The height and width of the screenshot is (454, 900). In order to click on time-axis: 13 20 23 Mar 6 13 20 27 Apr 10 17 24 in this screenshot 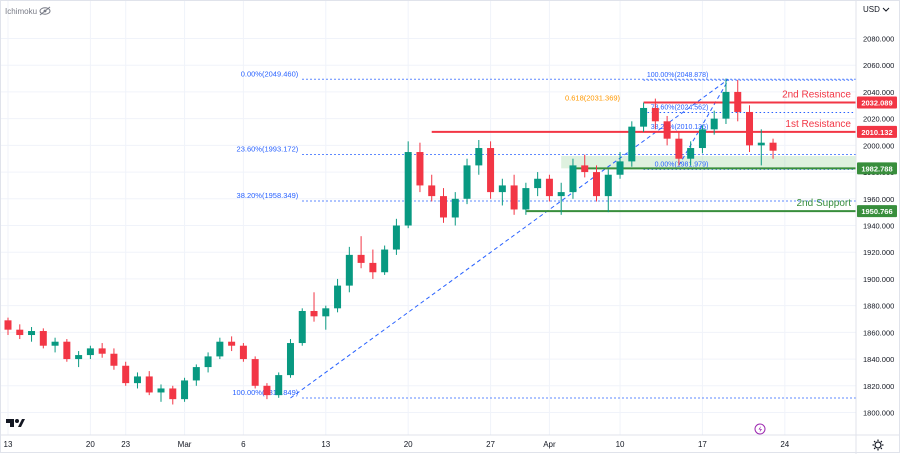, I will do `click(450, 441)`.